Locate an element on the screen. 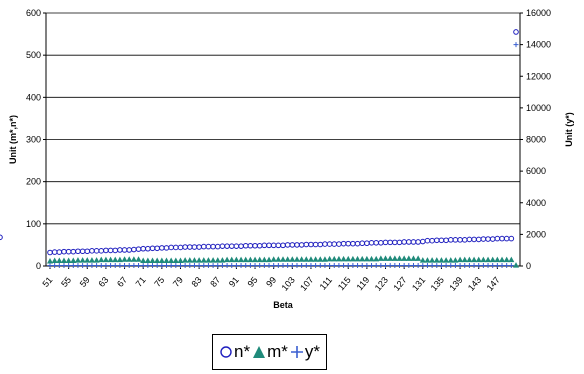 Image resolution: width=584 pixels, height=374 pixels. y-right-tick-label: 0 is located at coordinates (528, 266).